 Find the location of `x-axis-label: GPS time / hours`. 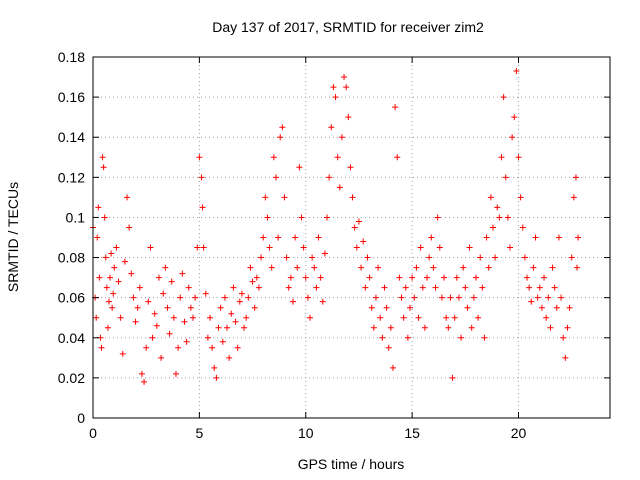

x-axis-label: GPS time / hours is located at coordinates (351, 464).